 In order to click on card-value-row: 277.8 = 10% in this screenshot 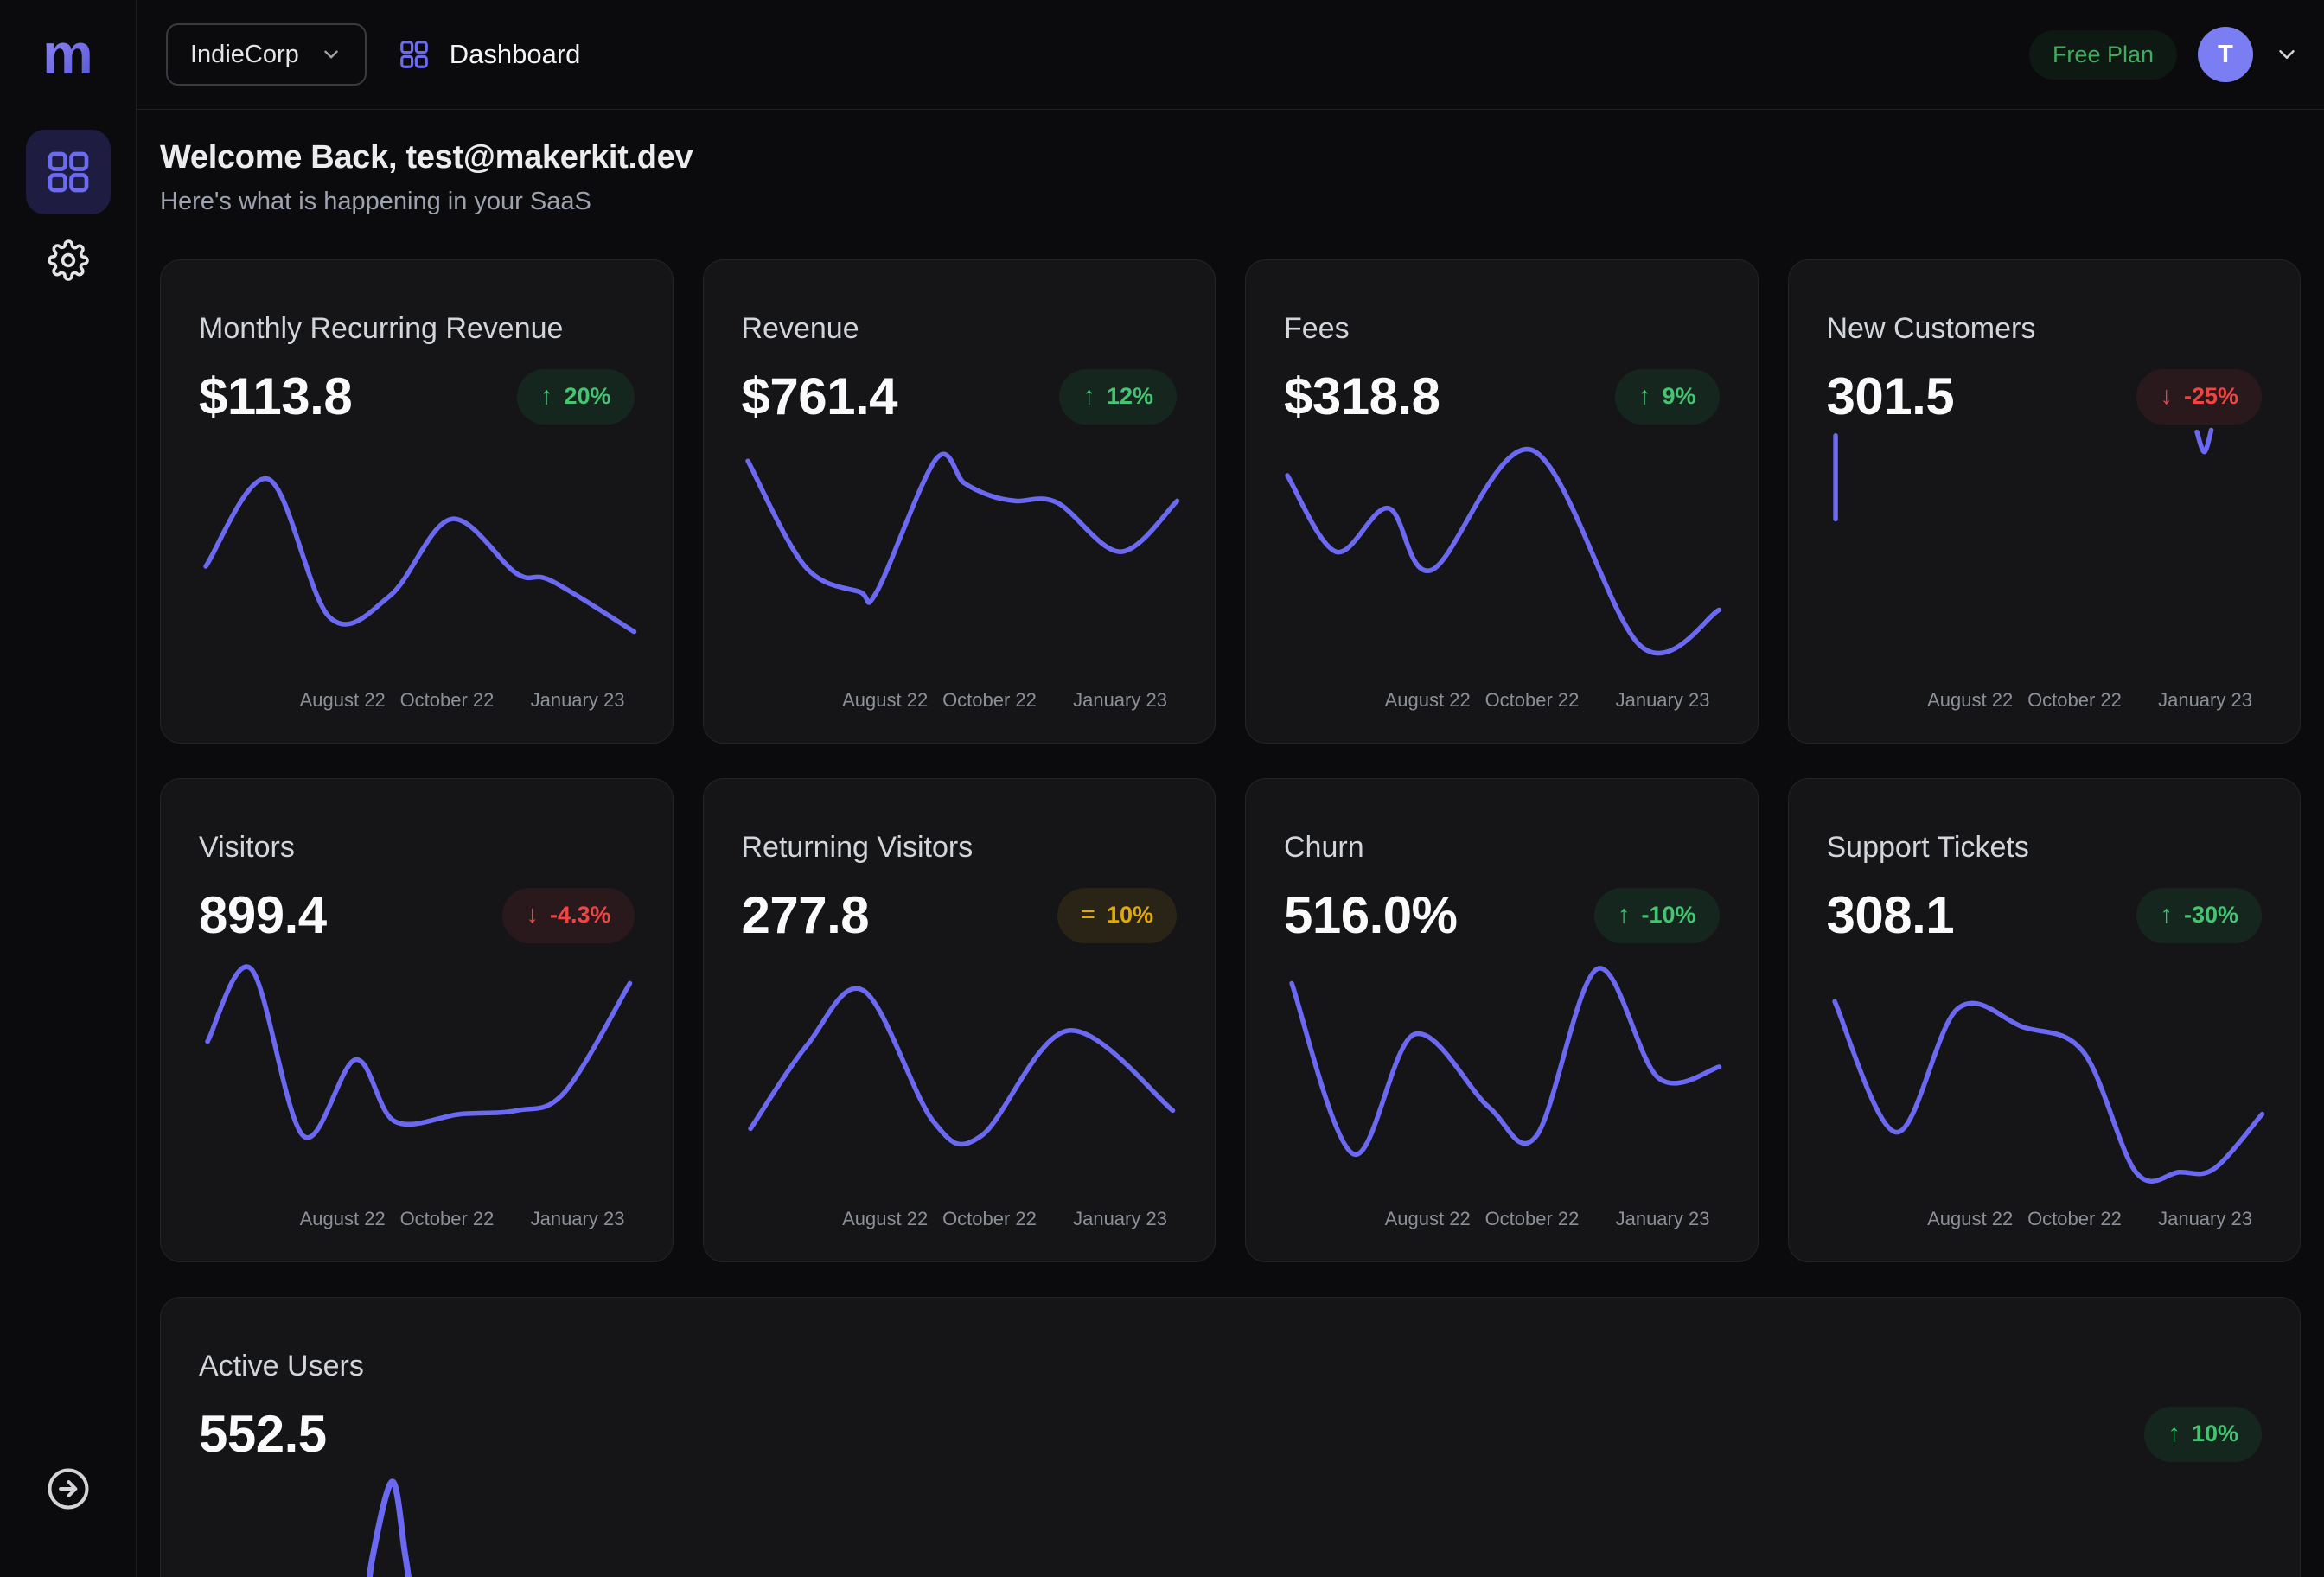, I will do `click(959, 915)`.